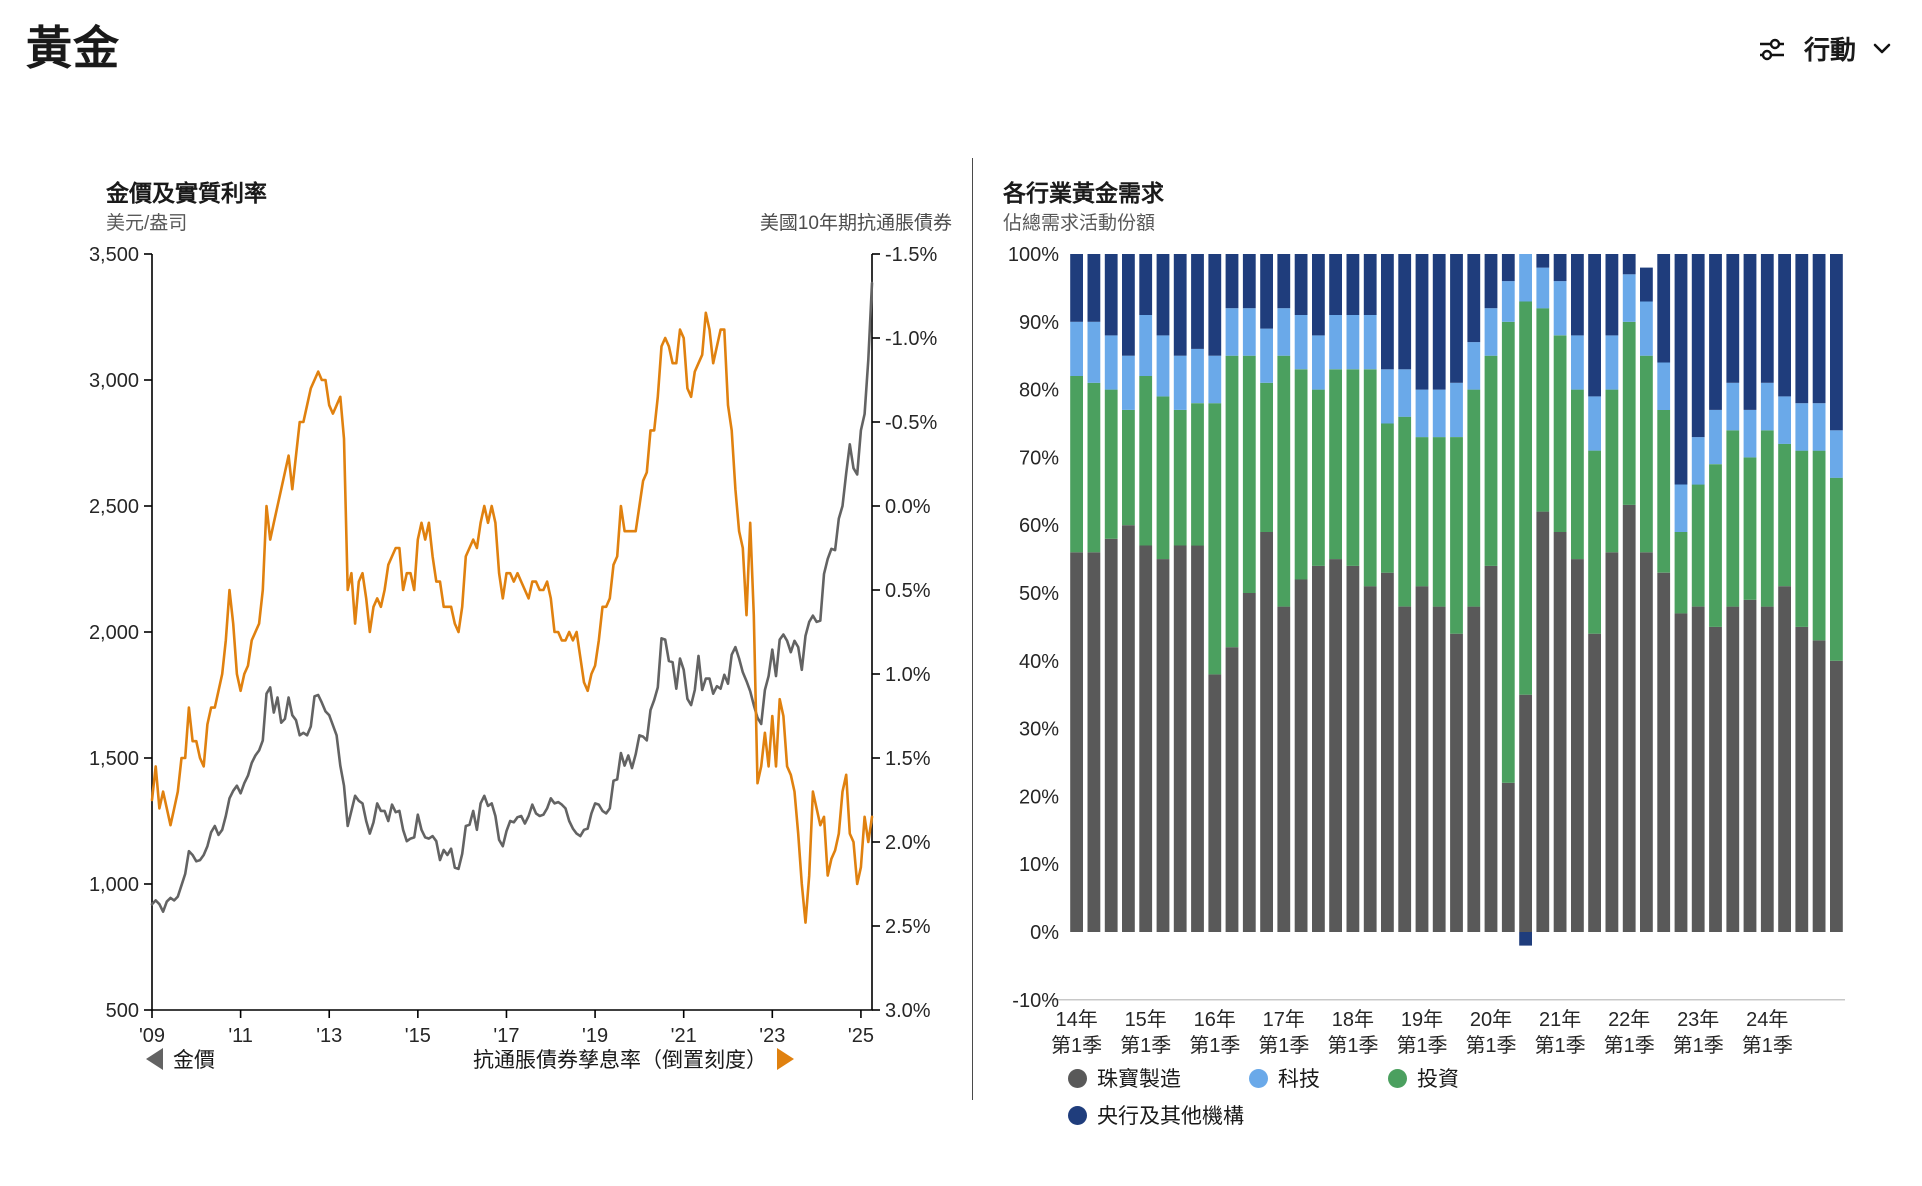 This screenshot has height=1186, width=1922. I want to click on legend-label: 抗通脹債券孳息率（倒置刻度）, so click(620, 1060).